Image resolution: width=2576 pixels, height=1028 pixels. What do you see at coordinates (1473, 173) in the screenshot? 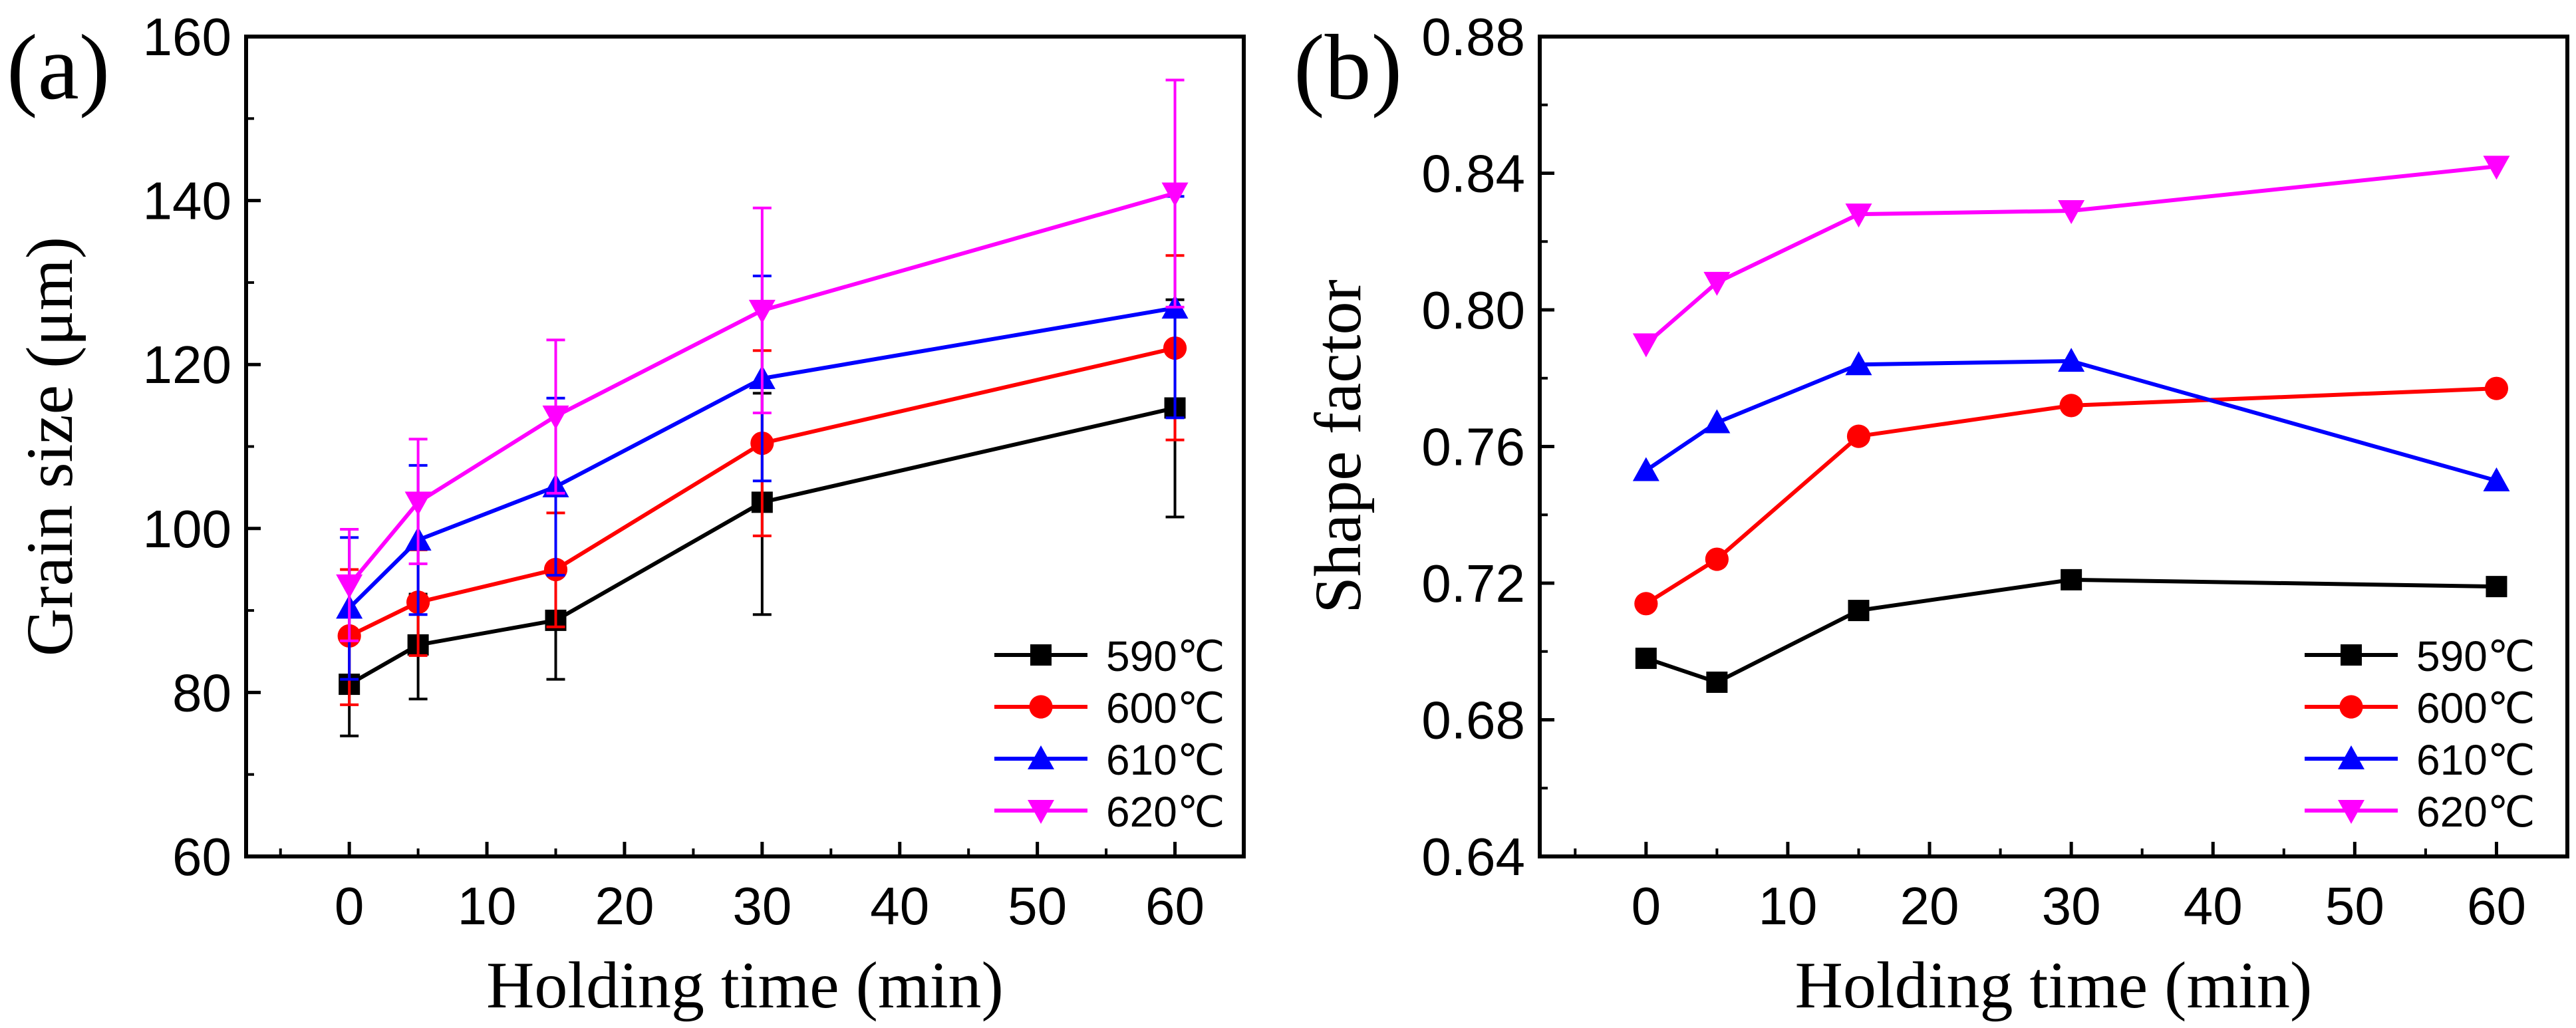
I see `y-tick-label: 0.84` at bounding box center [1473, 173].